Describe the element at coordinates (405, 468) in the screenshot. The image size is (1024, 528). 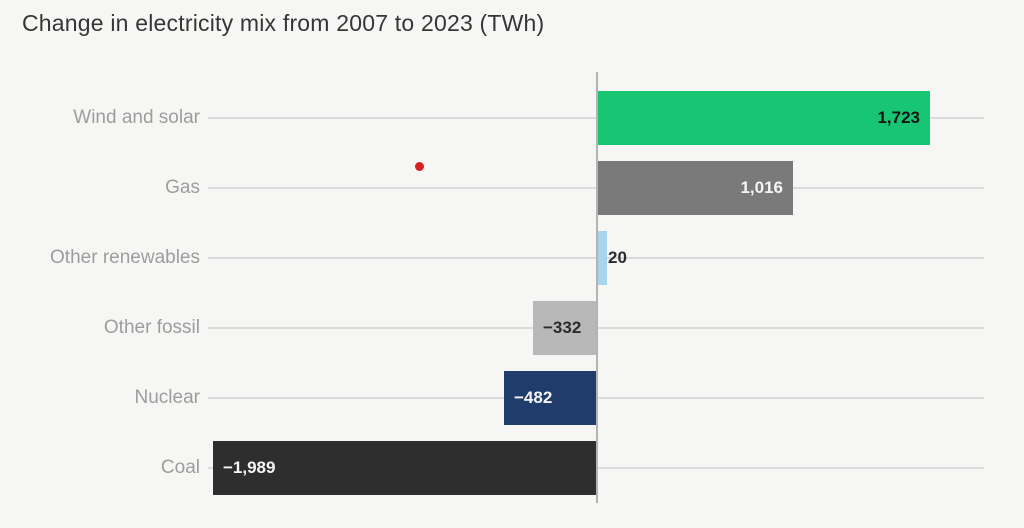
I see `bar-coal: −1,989` at that location.